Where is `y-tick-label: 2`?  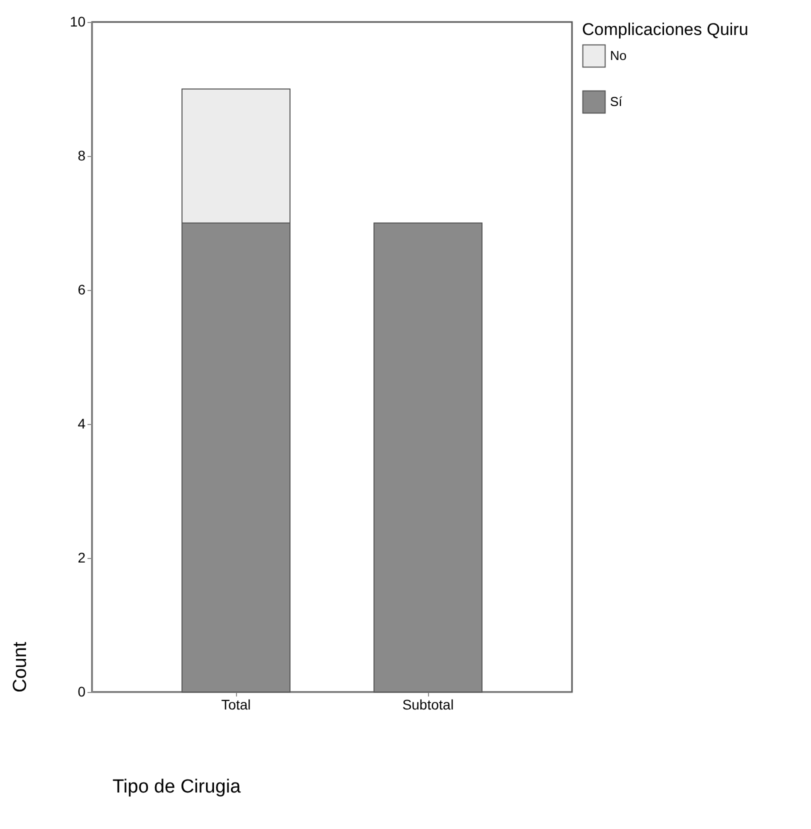
y-tick-label: 2 is located at coordinates (82, 558).